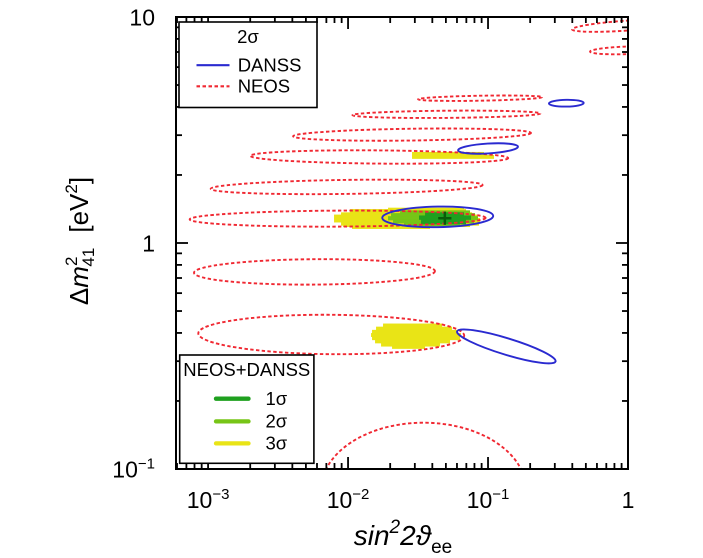 The image size is (703, 558). Describe the element at coordinates (500, 494) in the screenshot. I see `x-tick-label-exponent: −1` at that location.